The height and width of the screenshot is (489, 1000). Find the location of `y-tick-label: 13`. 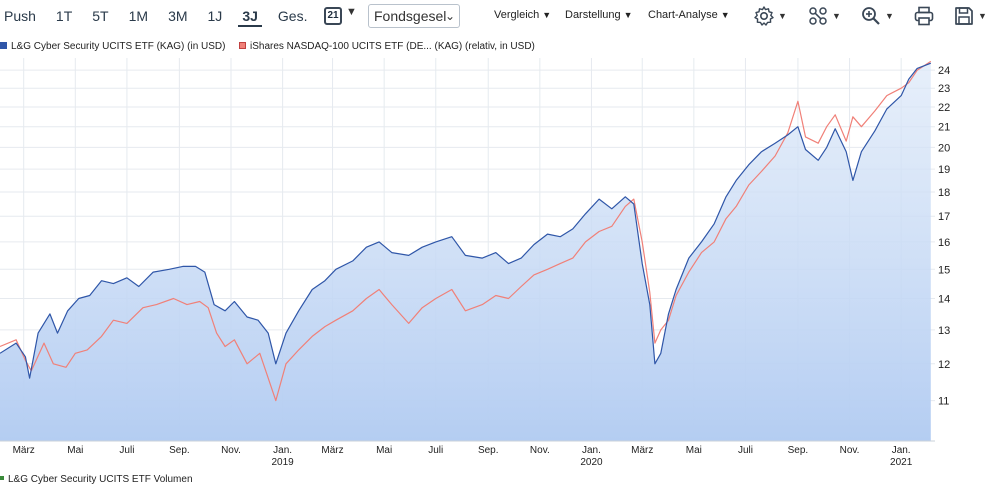

y-tick-label: 13 is located at coordinates (944, 331).